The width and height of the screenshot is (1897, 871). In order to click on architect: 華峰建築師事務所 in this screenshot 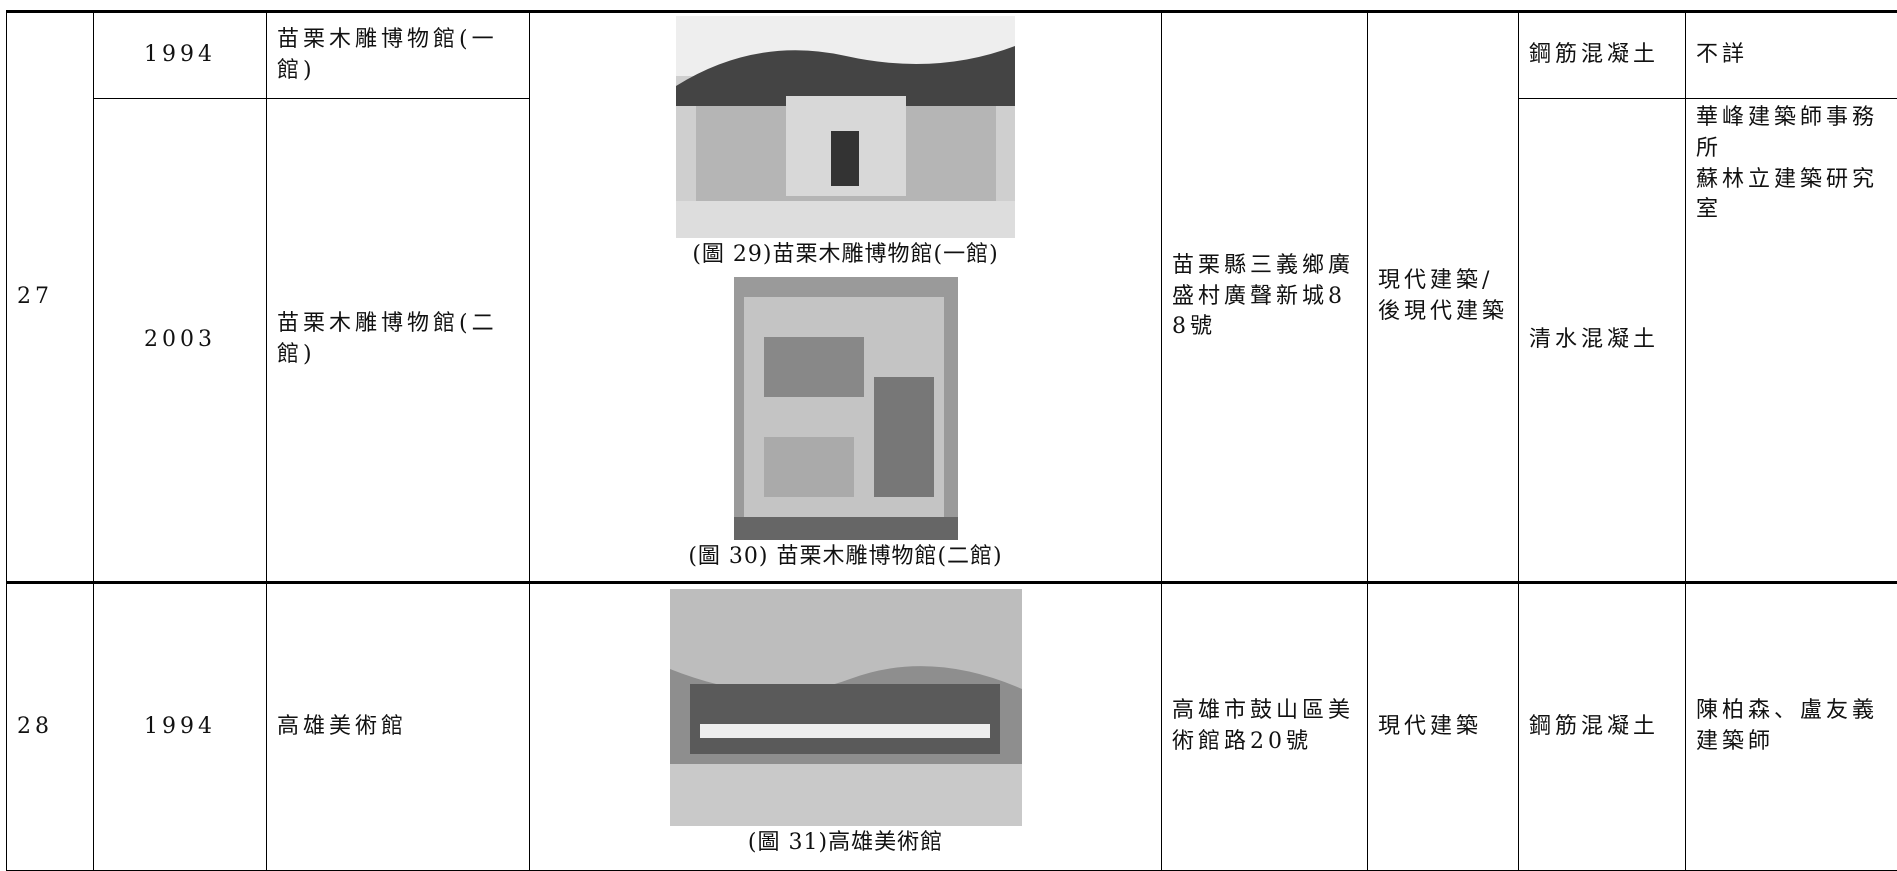, I will do `click(1787, 133)`.